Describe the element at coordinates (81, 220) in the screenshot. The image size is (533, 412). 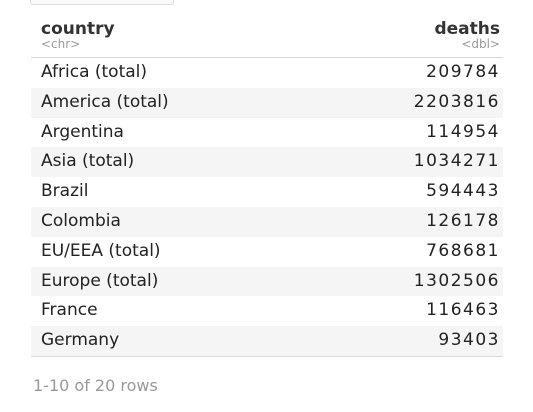
I see `cell-country: Colombia` at that location.